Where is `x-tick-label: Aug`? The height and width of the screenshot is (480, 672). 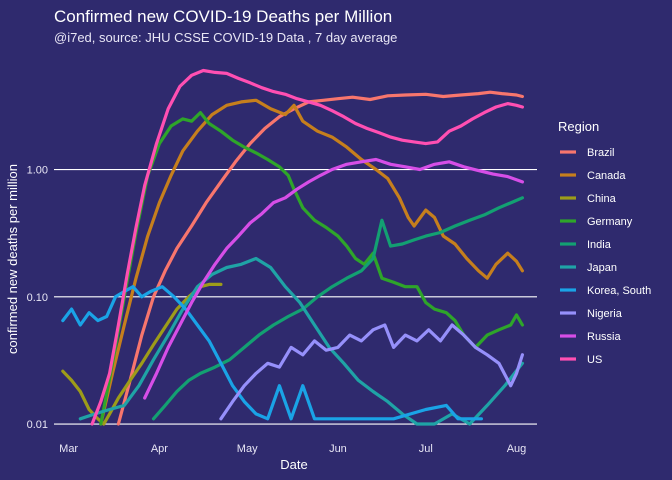
x-tick-label: Aug is located at coordinates (517, 449).